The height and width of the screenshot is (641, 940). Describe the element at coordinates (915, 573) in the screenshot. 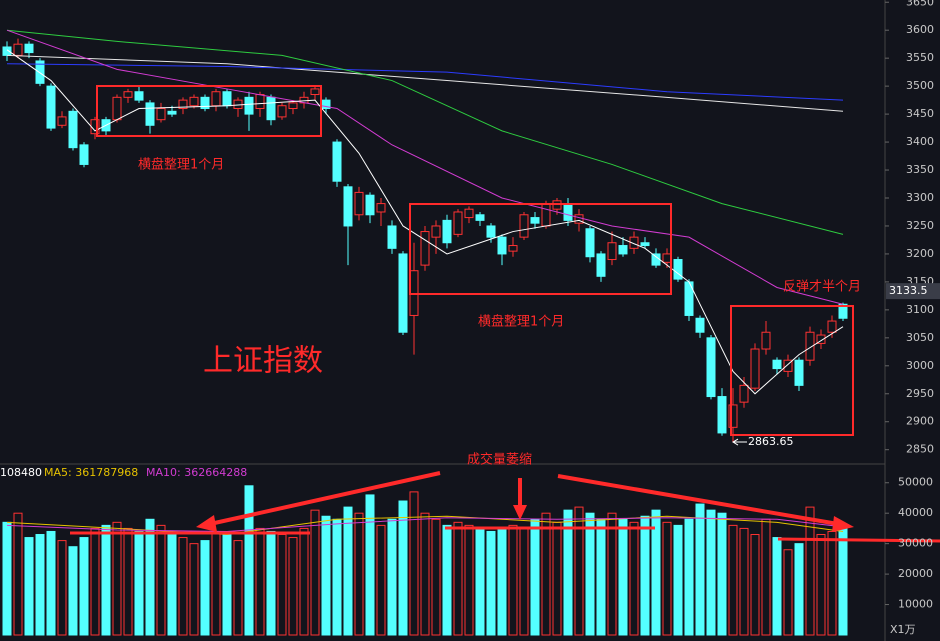

I see `volume-tick-label: 20000` at that location.